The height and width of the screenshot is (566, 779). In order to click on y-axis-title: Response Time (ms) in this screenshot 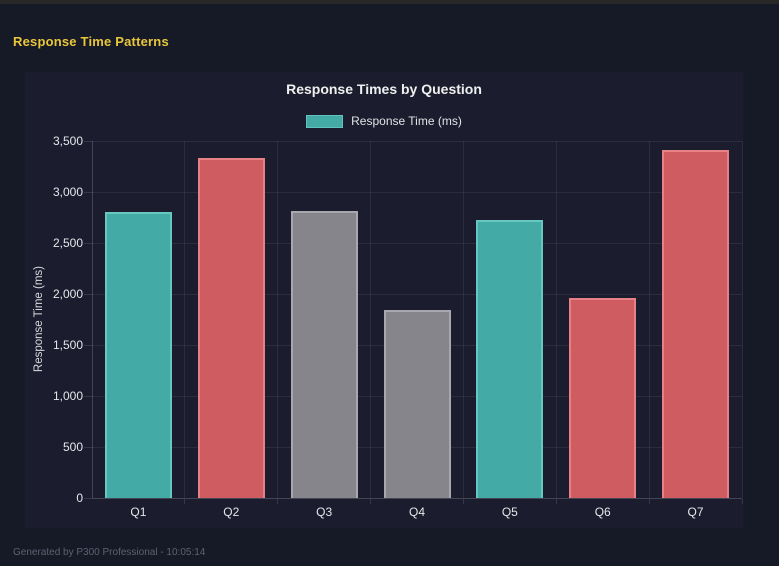, I will do `click(39, 319)`.